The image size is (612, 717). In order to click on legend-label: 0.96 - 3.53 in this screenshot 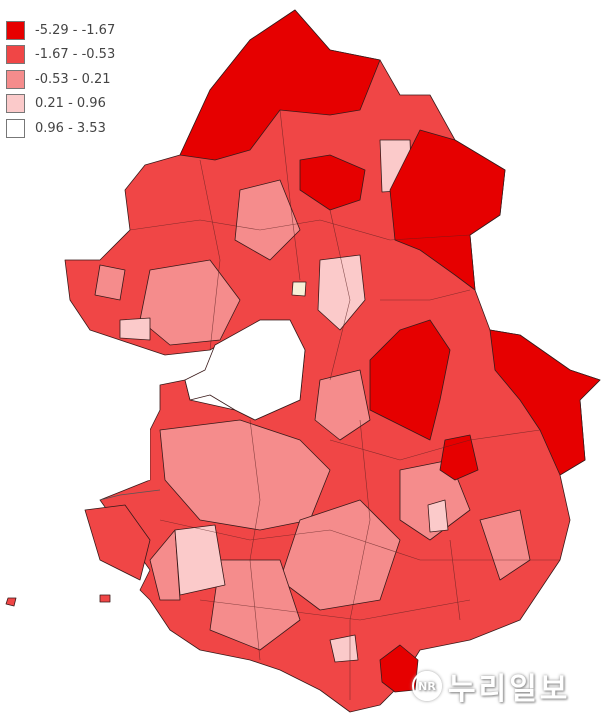, I will do `click(70, 128)`.